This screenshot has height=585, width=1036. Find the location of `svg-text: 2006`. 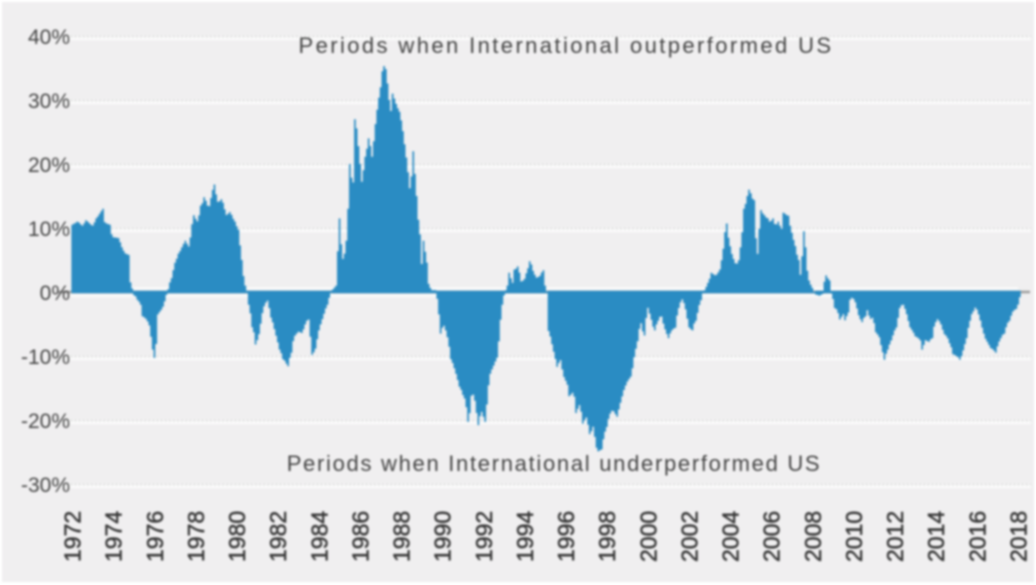

svg-text: 2006 is located at coordinates (772, 536).